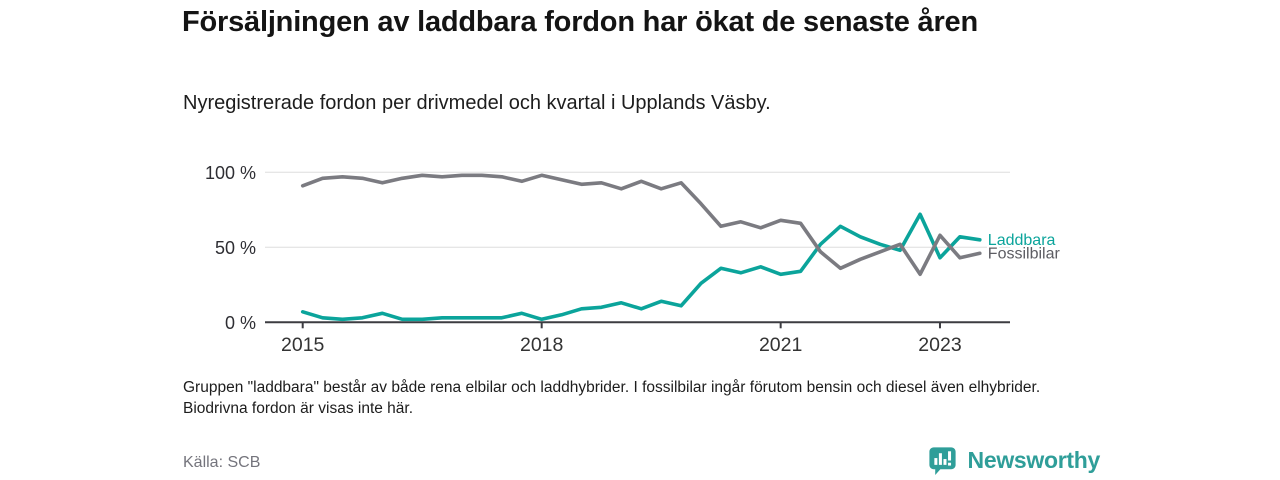  Describe the element at coordinates (235, 248) in the screenshot. I see `y-tick-label-50: 50 %` at that location.